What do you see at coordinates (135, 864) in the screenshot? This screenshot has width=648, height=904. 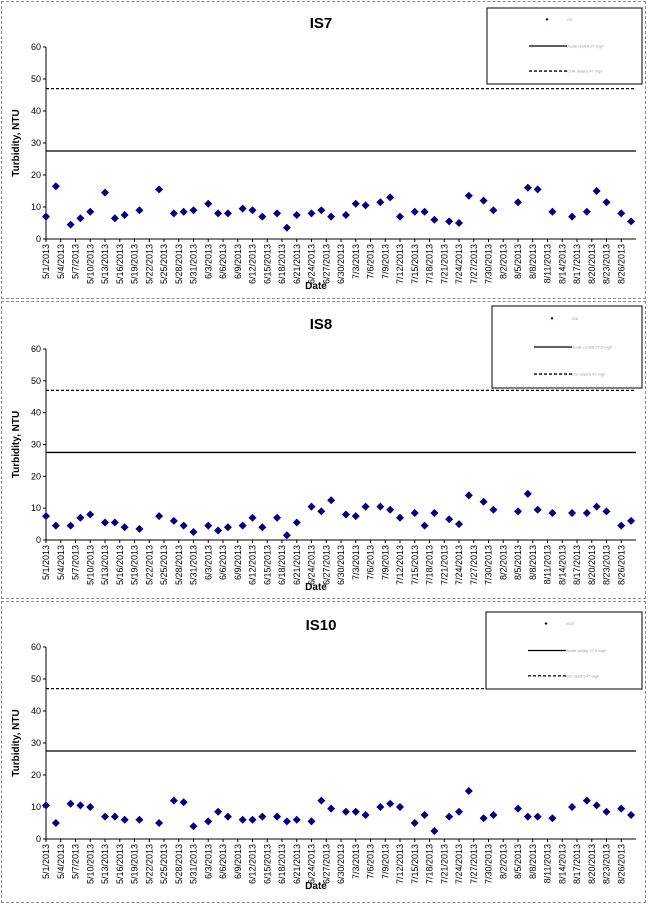 I see `x-tick-label: 5/19/2013` at bounding box center [135, 864].